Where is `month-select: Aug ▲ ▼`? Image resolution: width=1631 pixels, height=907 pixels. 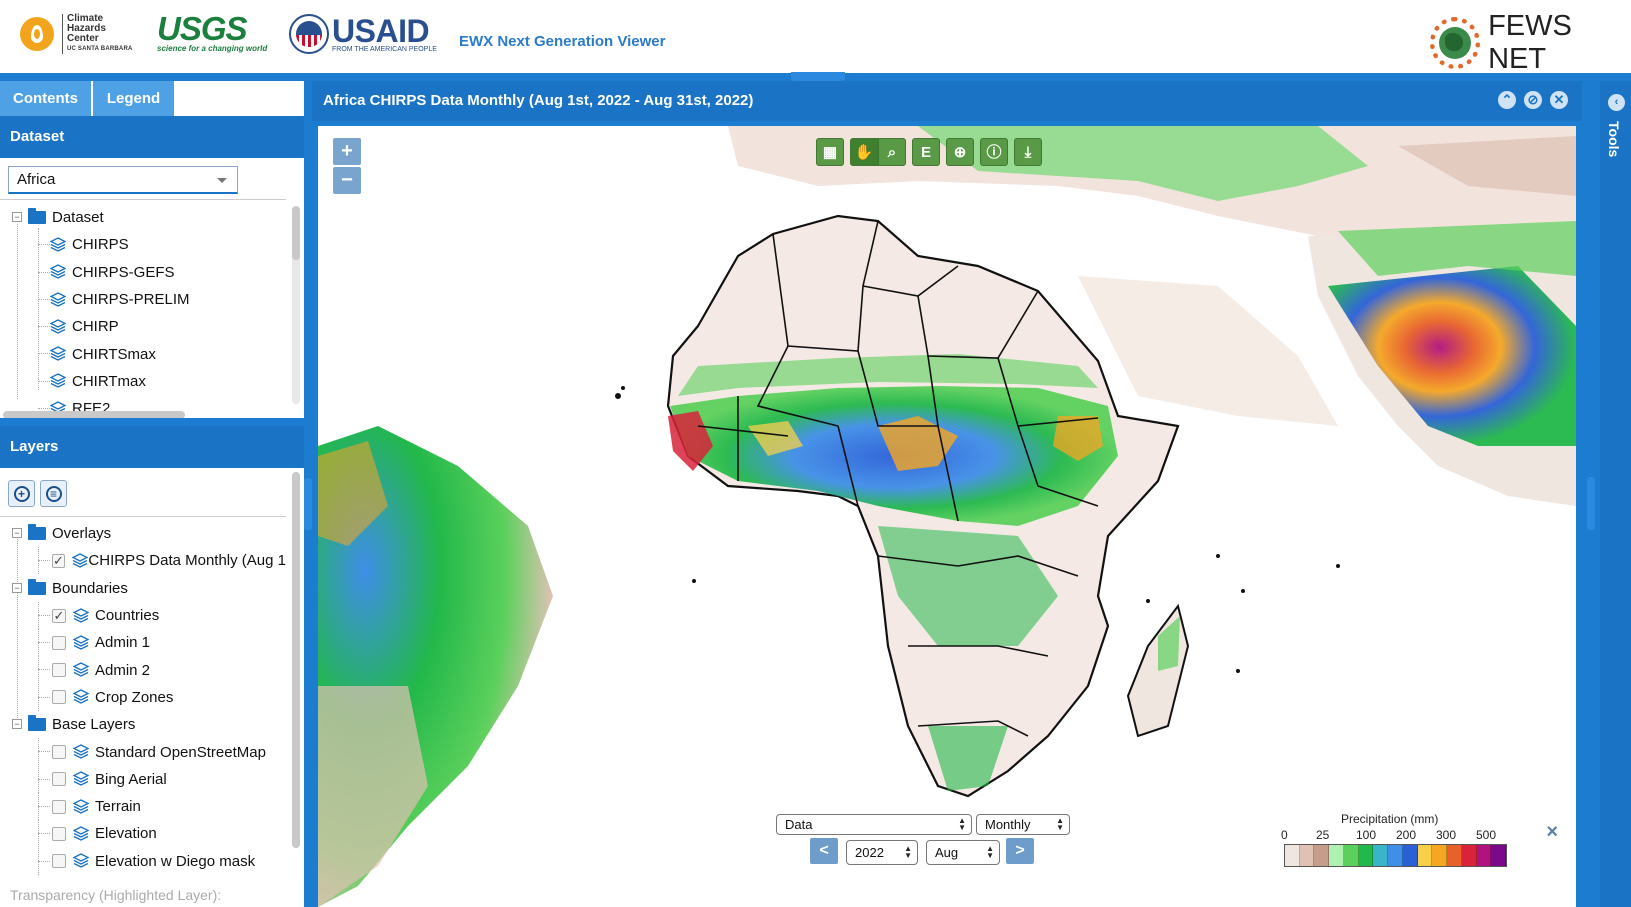
month-select: Aug ▲ ▼ is located at coordinates (963, 852).